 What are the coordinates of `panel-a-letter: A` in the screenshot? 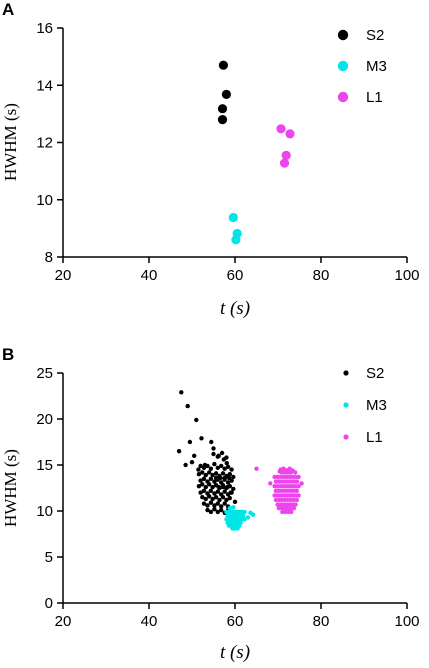 It's located at (8, 9).